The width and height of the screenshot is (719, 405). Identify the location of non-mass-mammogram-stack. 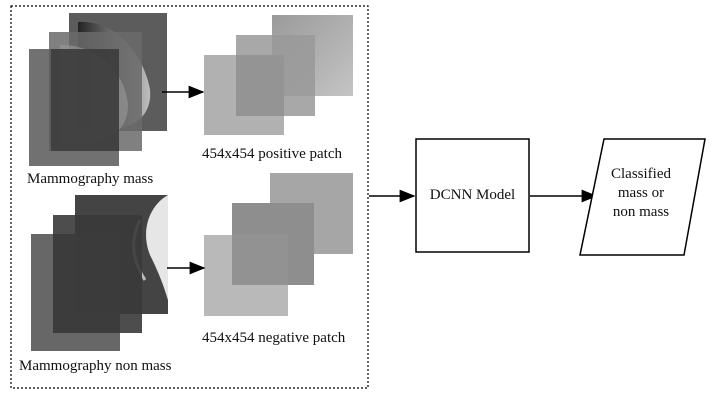
(99, 273).